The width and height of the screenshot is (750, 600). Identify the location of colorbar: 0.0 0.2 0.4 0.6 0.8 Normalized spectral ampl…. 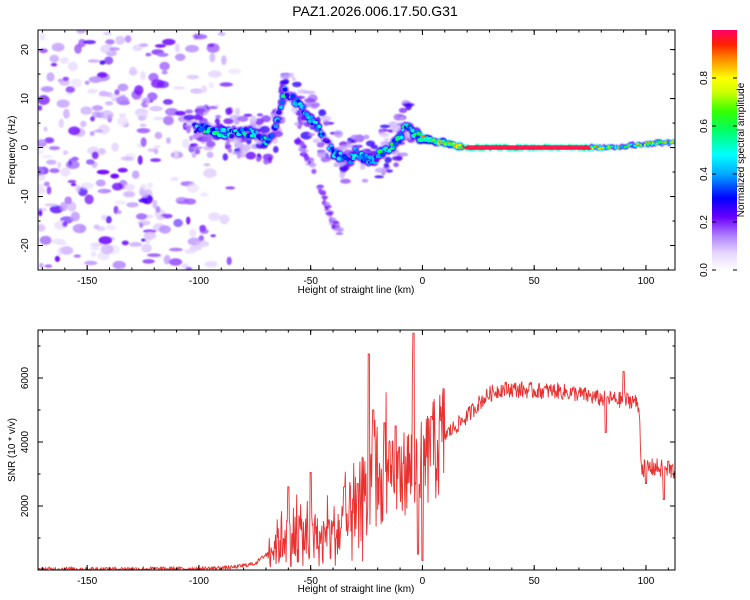
(723, 153).